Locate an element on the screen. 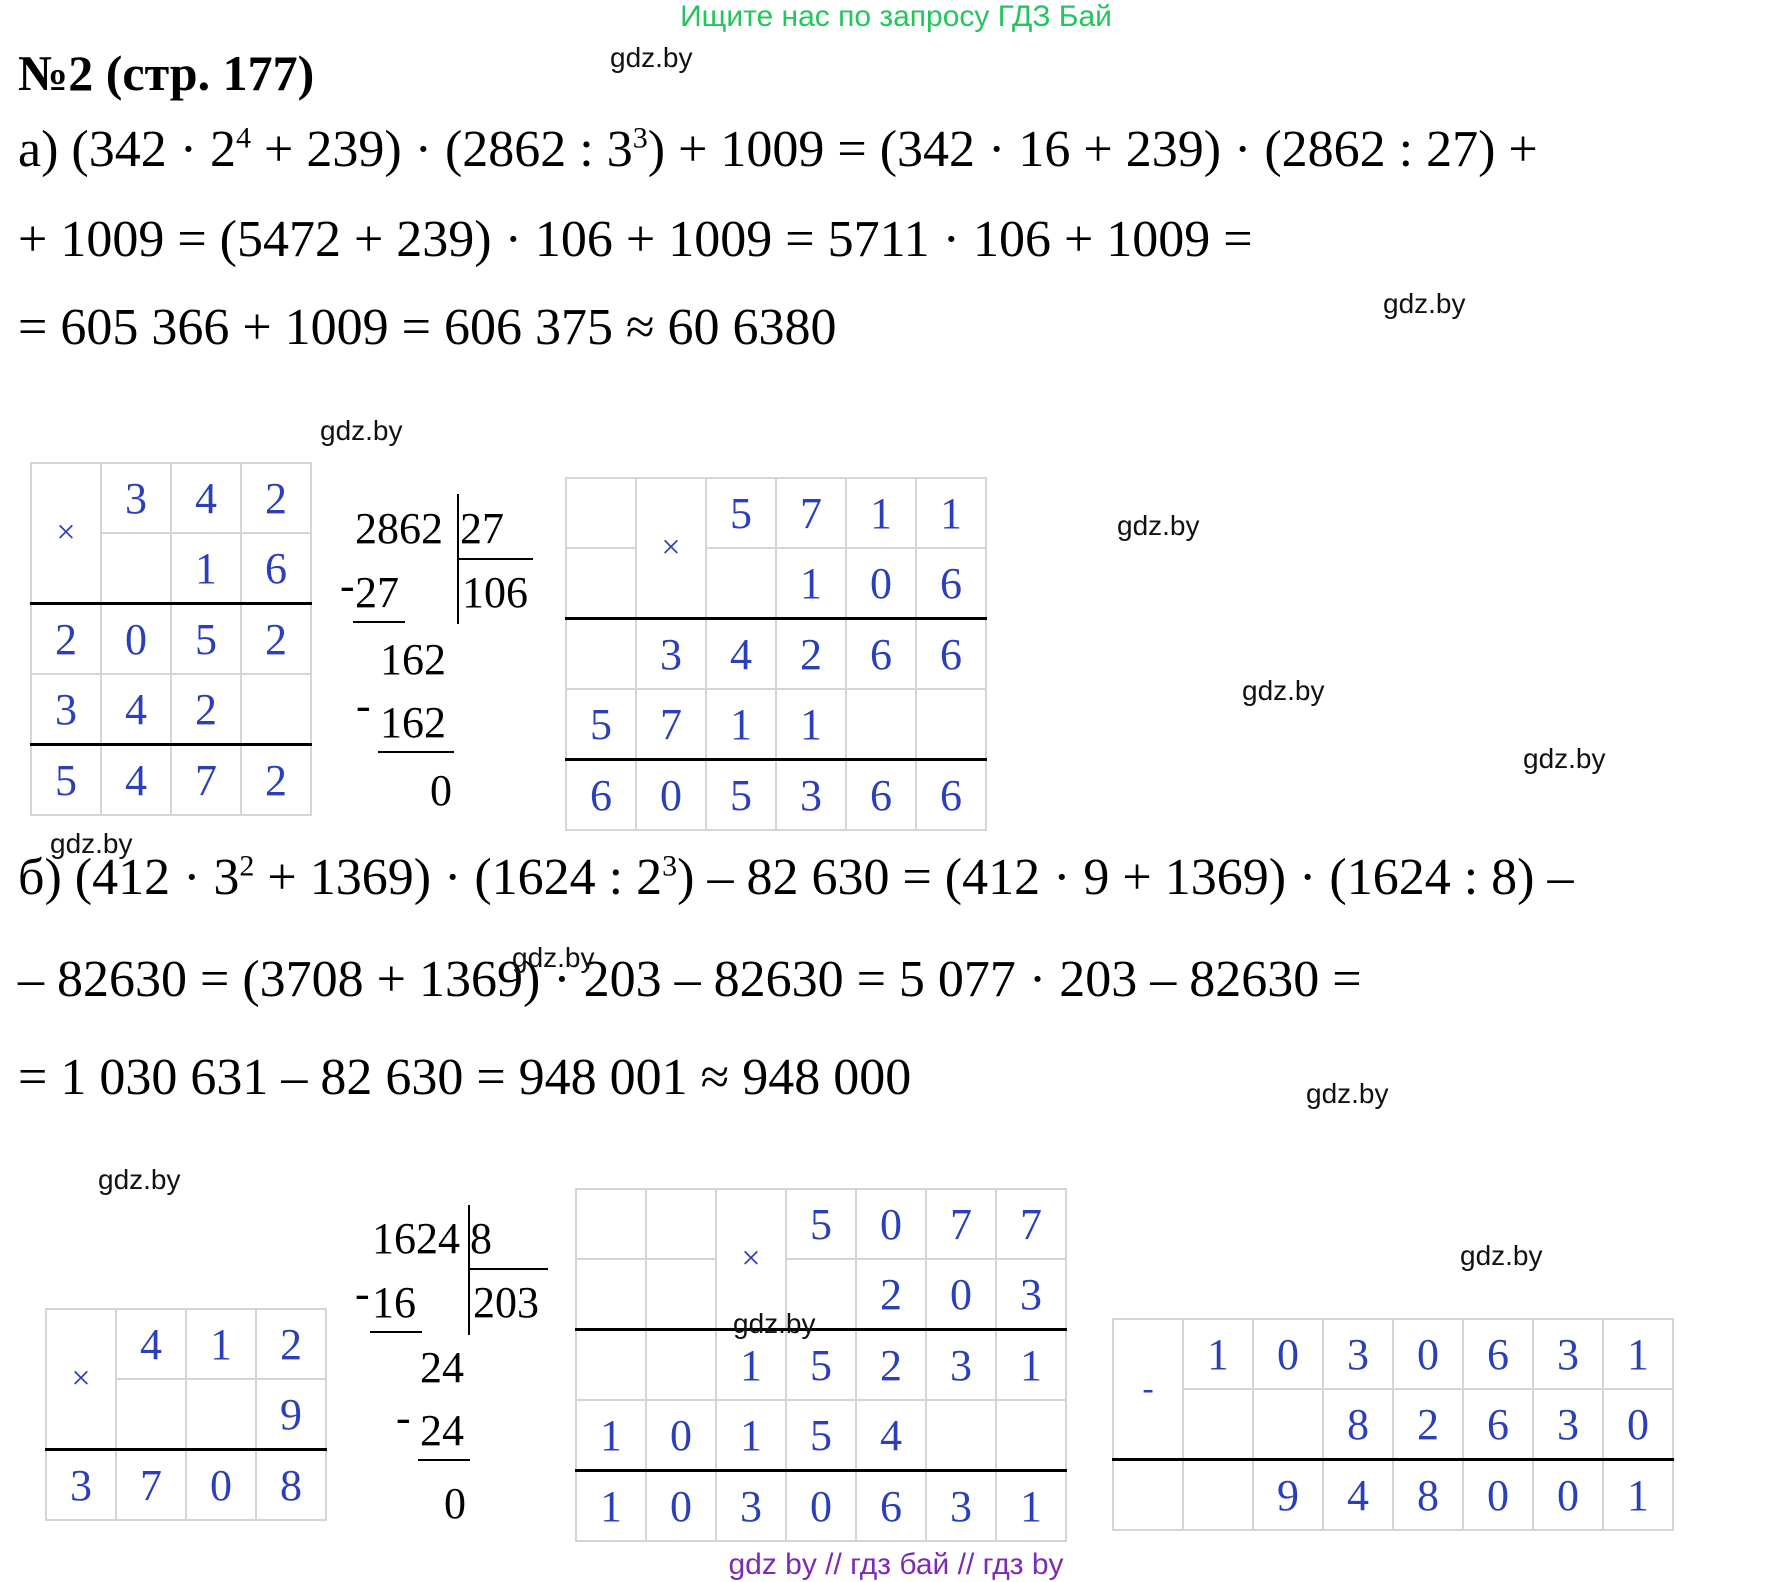  footer-links: gdz by // гдз бай // гдз by is located at coordinates (896, 1564).